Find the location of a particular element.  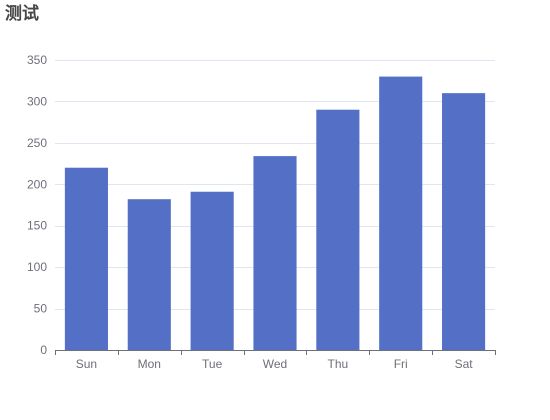

bar-sun is located at coordinates (86, 258).